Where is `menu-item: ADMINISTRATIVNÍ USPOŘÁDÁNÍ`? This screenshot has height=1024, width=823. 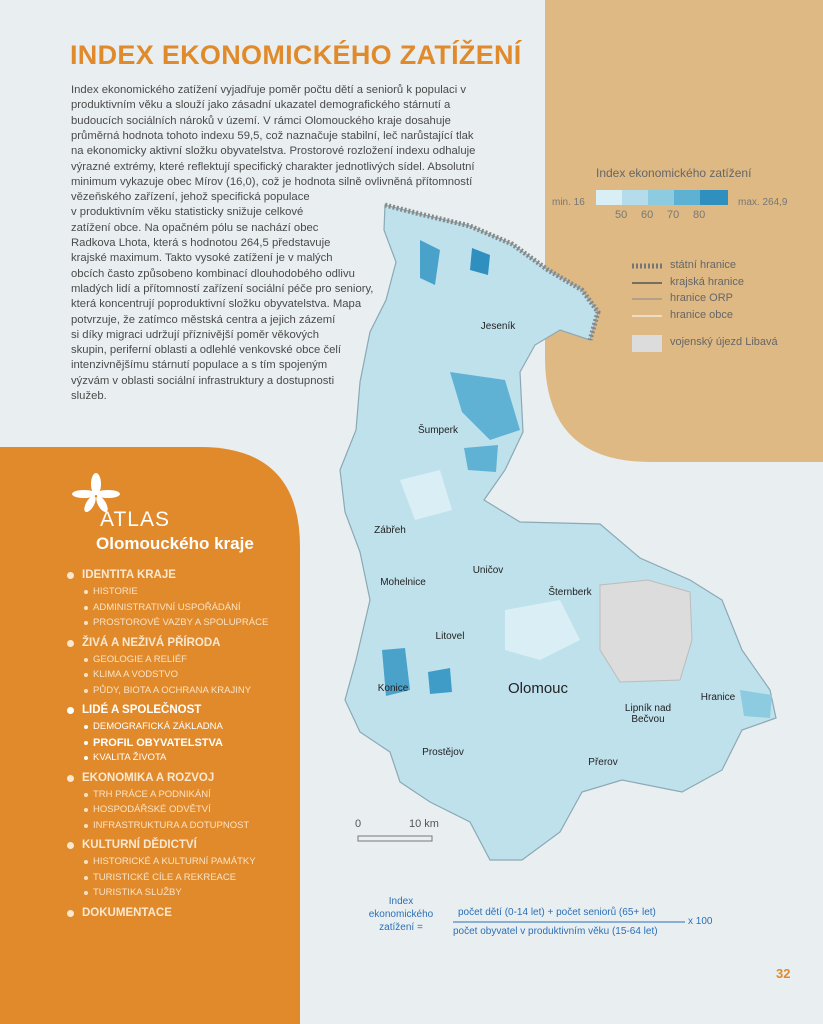
menu-item: ADMINISTRATIVNÍ USPOŘÁDÁNÍ is located at coordinates (162, 607).